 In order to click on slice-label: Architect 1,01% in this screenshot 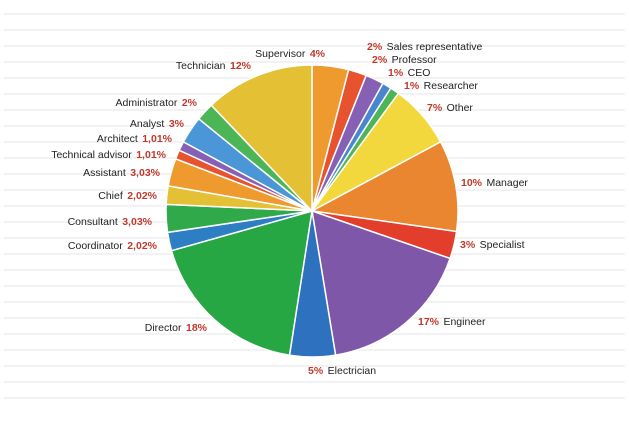, I will do `click(135, 137)`.